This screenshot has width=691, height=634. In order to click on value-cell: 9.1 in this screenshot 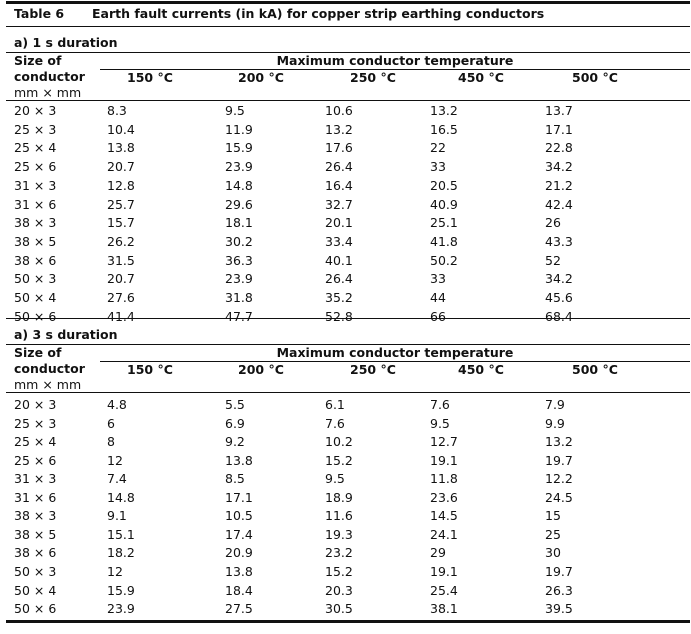, I will do `click(117, 516)`.